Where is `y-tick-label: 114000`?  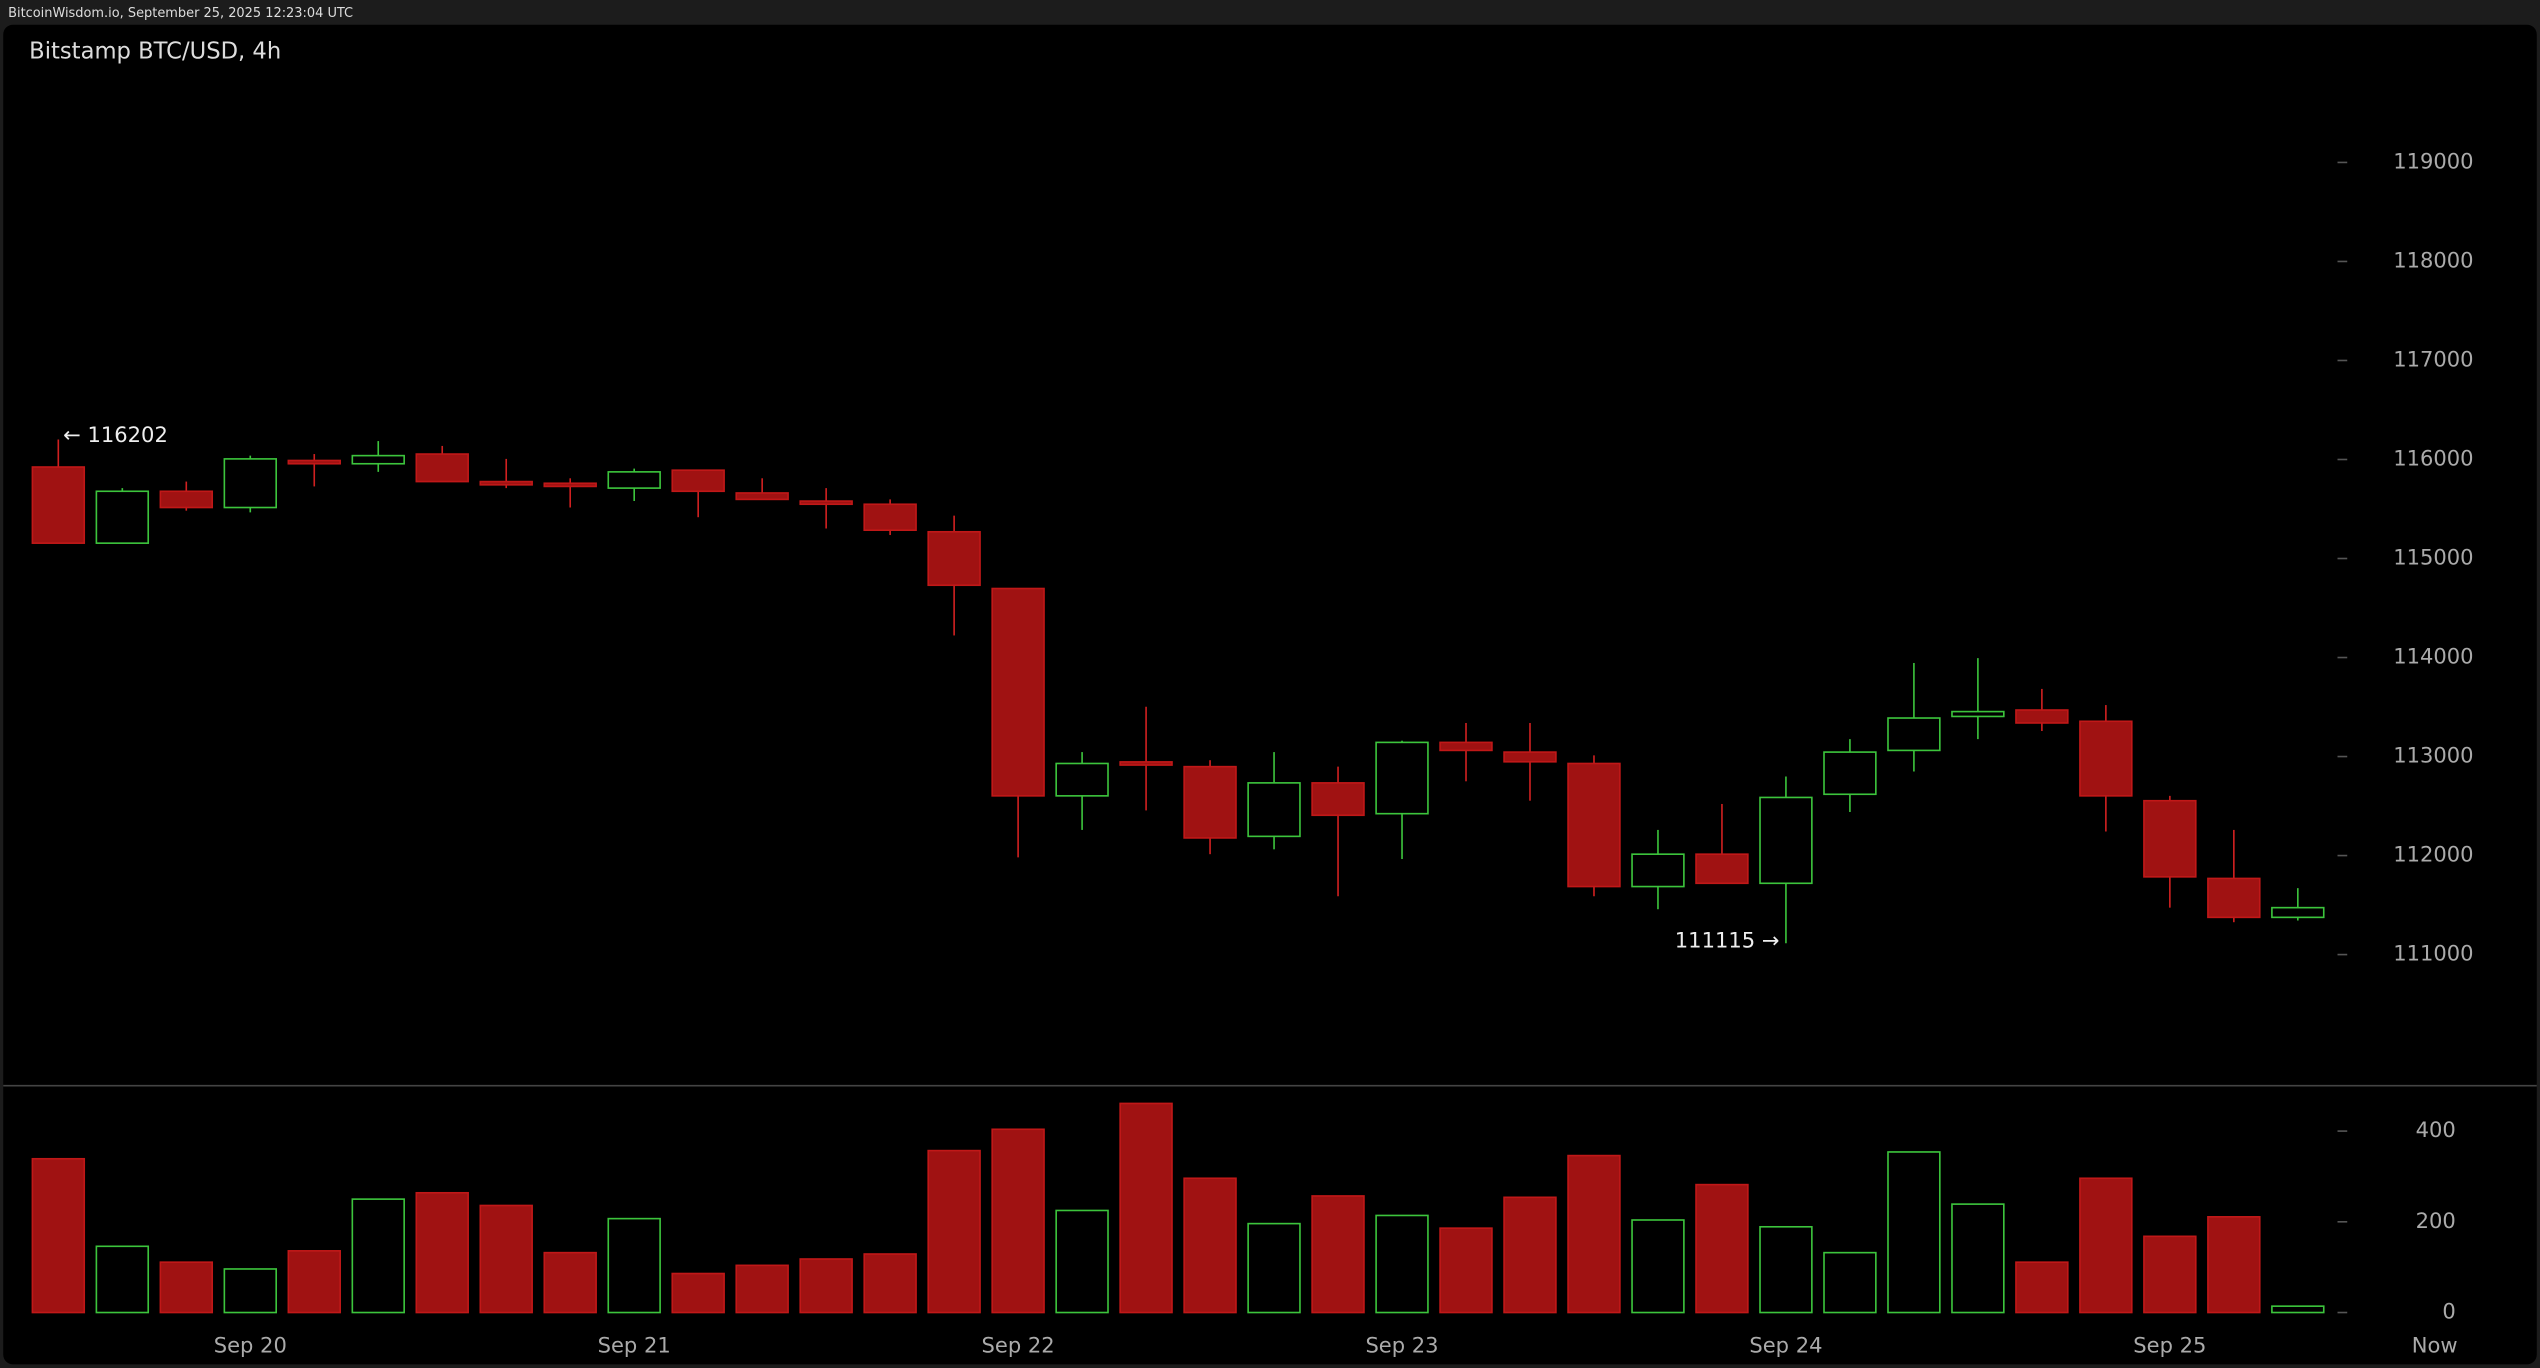 y-tick-label: 114000 is located at coordinates (2433, 656).